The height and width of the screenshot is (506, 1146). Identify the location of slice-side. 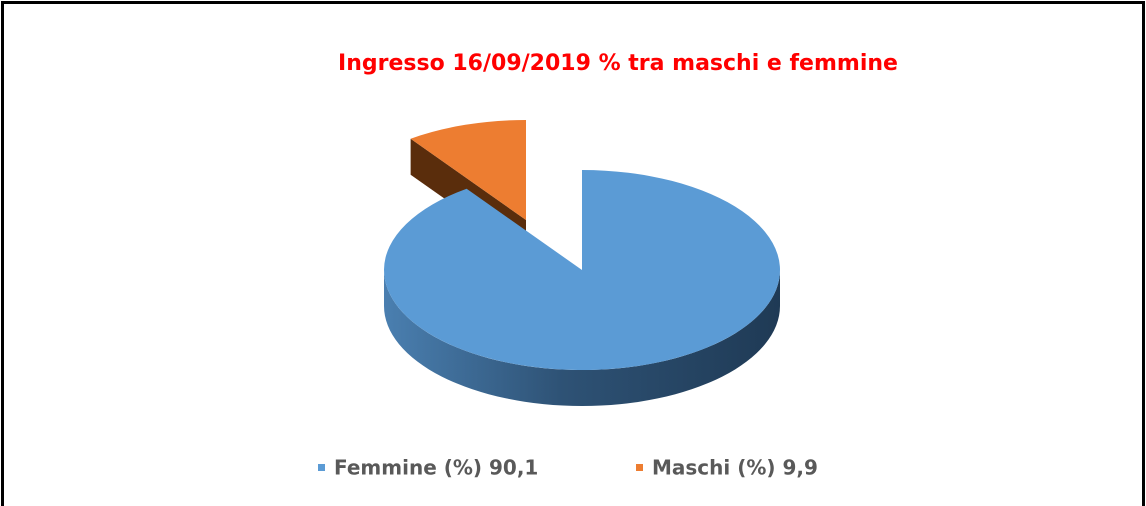
(582, 338).